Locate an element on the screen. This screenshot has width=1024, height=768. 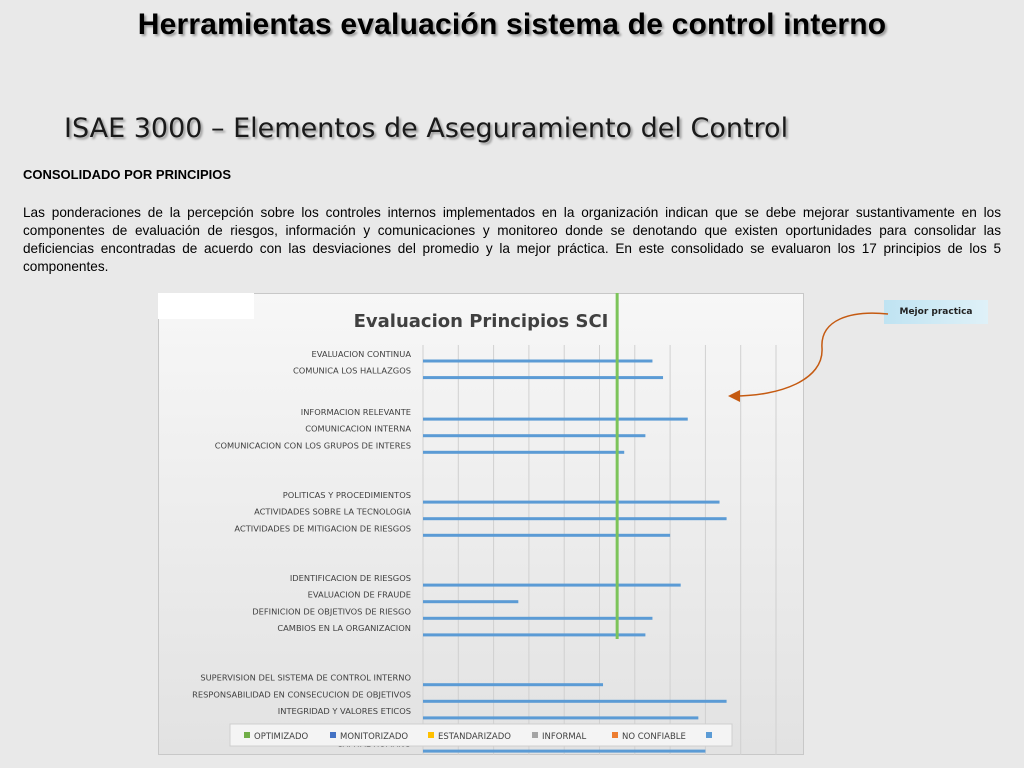
legend-label: ESTANDARIZADO is located at coordinates (474, 737).